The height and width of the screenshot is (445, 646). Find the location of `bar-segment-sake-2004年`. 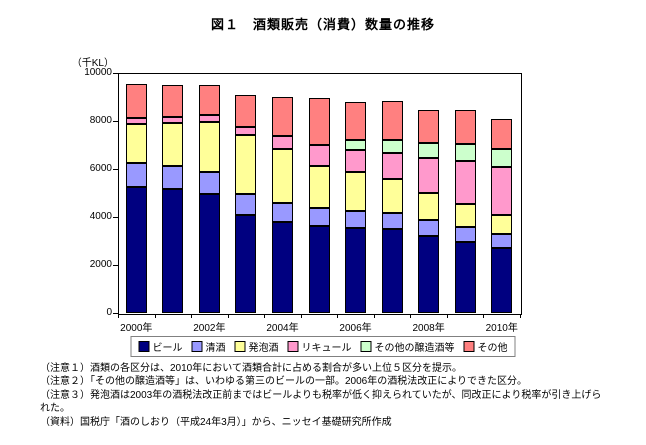

bar-segment-sake-2004年 is located at coordinates (282, 212).